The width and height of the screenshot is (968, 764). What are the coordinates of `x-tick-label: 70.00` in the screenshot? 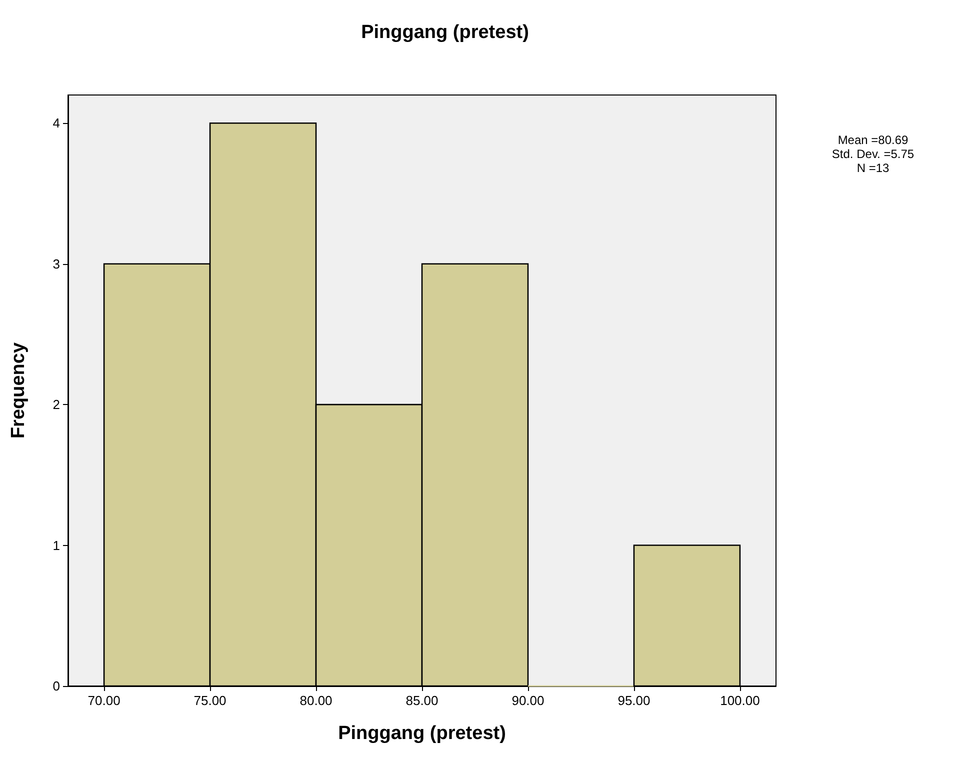 It's located at (104, 700).